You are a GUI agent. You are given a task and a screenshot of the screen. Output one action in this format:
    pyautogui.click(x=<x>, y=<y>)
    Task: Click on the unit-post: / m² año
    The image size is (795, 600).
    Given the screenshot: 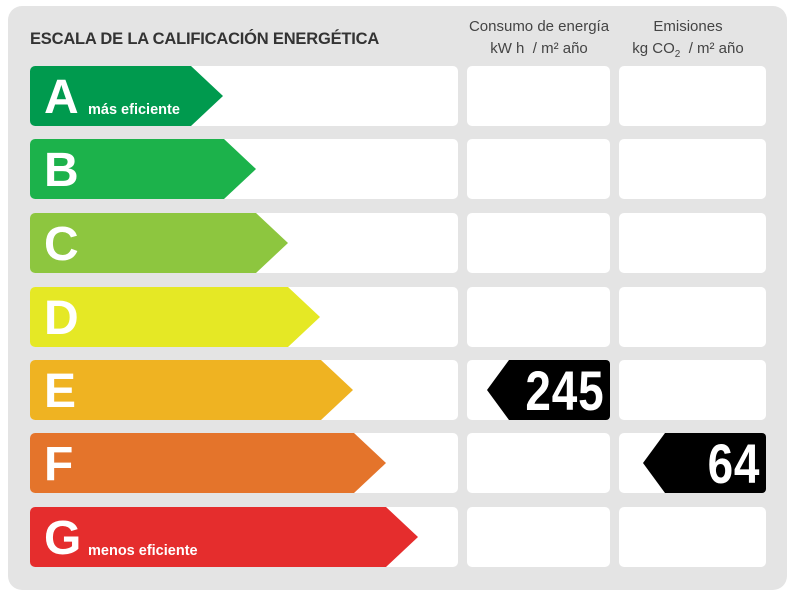 What is the action you would take?
    pyautogui.click(x=712, y=48)
    